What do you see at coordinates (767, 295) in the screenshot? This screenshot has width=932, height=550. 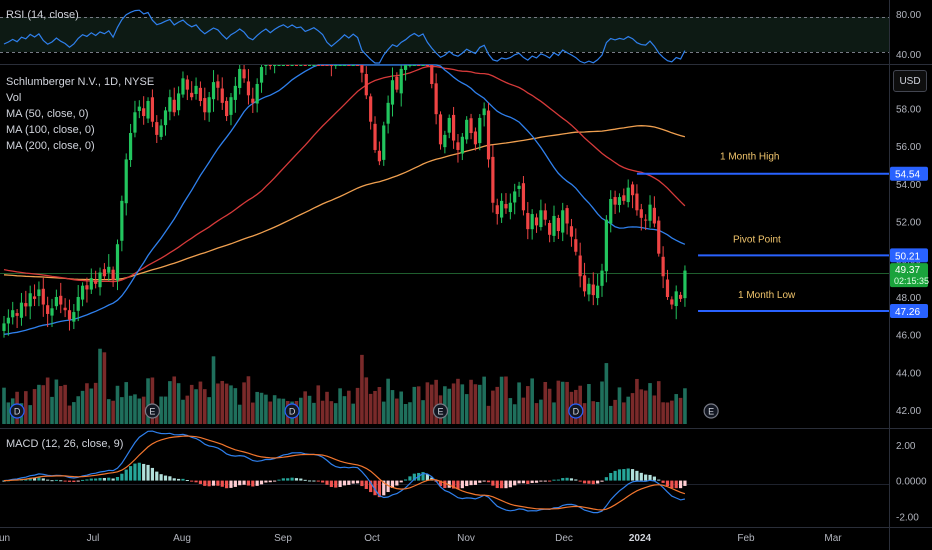 I see `level-label: 1 Month Low` at bounding box center [767, 295].